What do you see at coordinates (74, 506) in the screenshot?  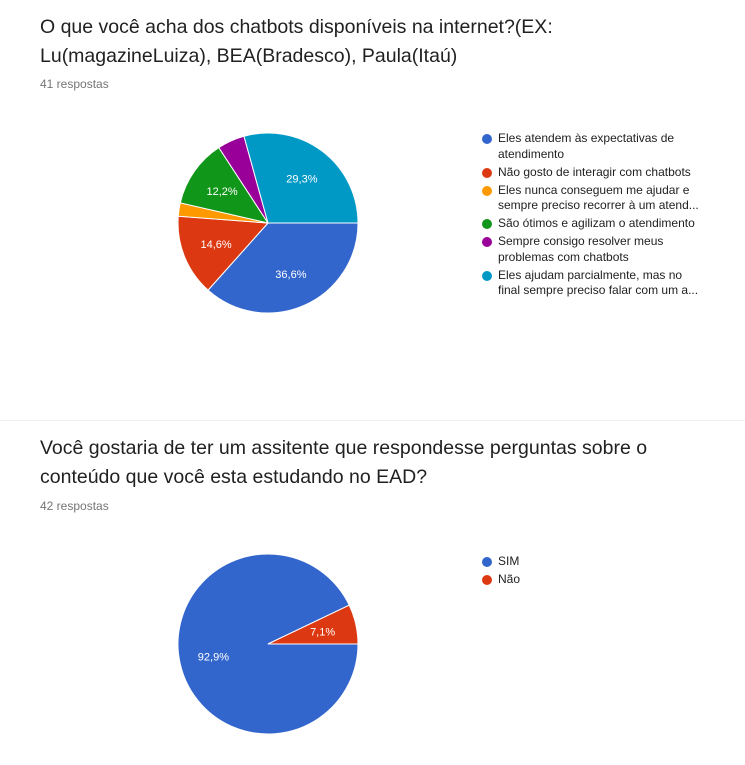 I see `response-count: 42 respostas` at bounding box center [74, 506].